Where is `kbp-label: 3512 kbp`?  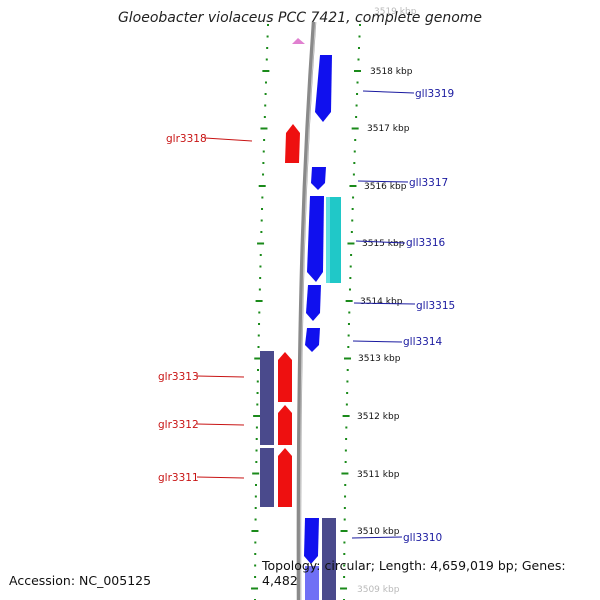
kbp-label: 3512 kbp is located at coordinates (378, 417).